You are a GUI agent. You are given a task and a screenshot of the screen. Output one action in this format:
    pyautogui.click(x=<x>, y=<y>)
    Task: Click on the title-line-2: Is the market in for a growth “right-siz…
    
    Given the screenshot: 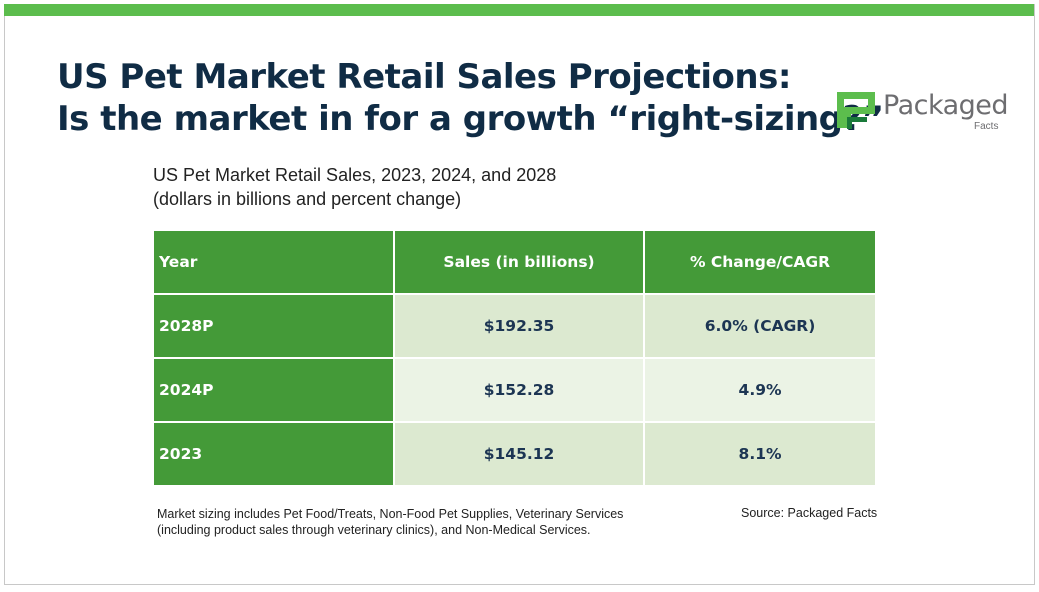 What is the action you would take?
    pyautogui.click(x=470, y=119)
    